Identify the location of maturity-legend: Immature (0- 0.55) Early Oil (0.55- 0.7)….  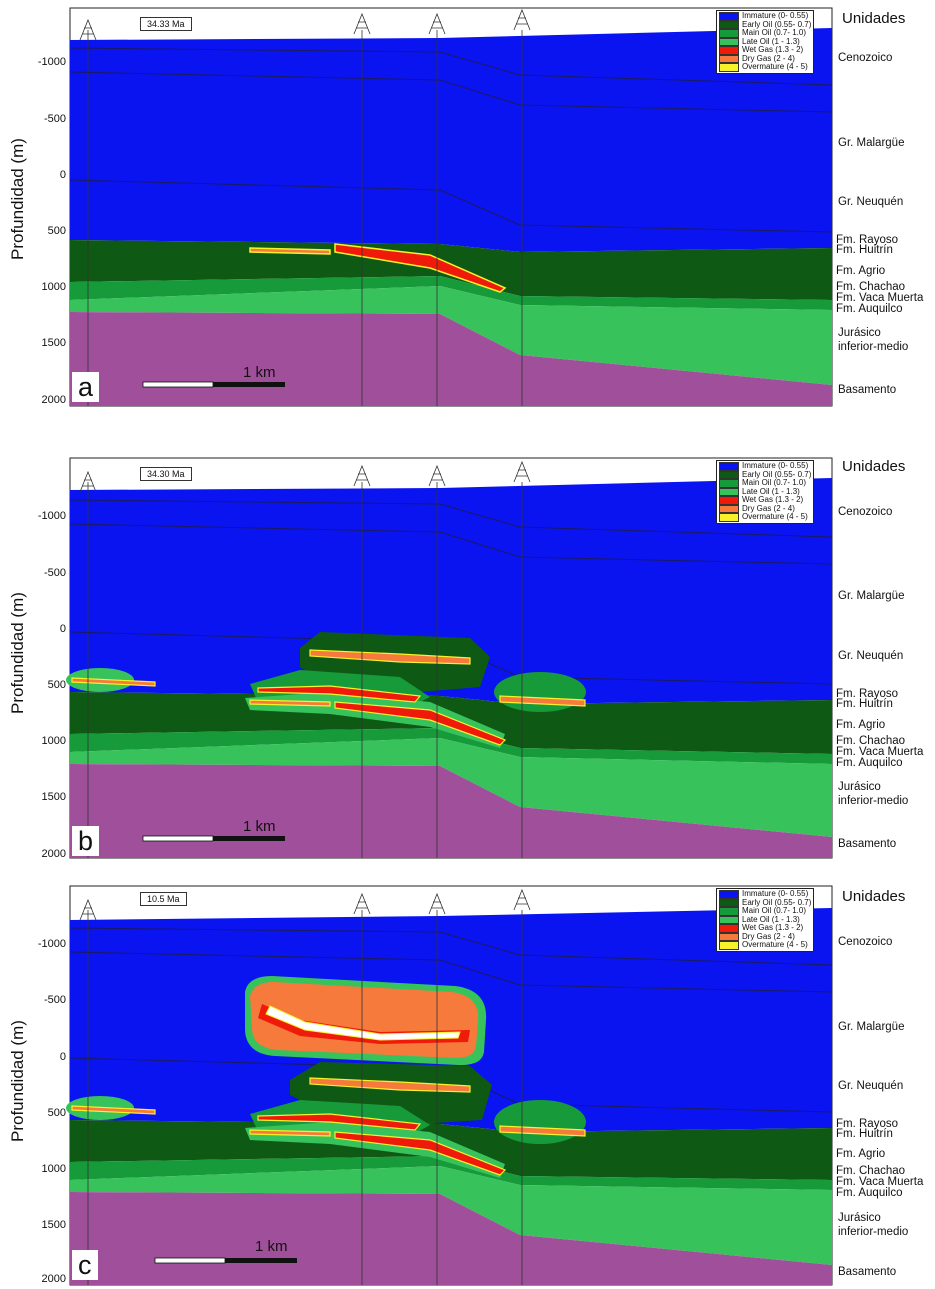
(765, 42).